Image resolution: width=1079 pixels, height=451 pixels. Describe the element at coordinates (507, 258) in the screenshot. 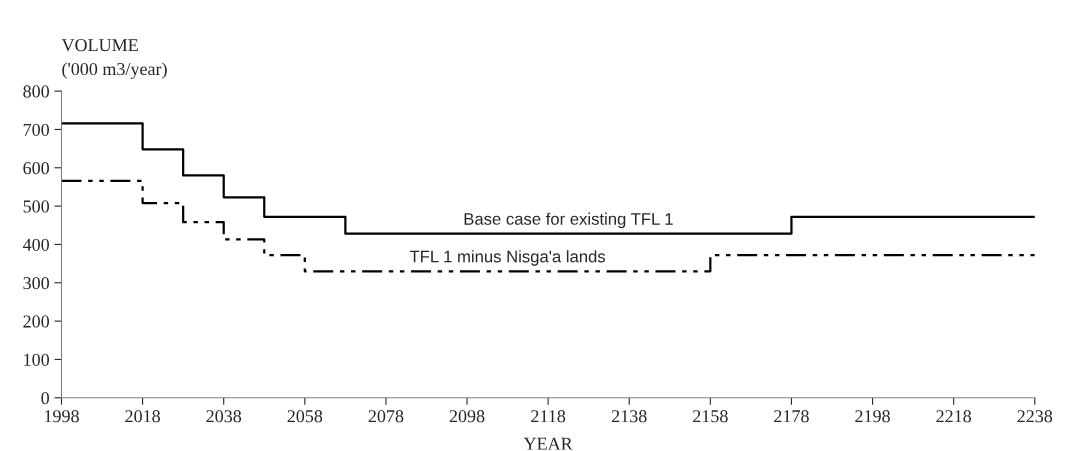

I see `series-label: TFL 1 minus Nisga'a lands` at that location.